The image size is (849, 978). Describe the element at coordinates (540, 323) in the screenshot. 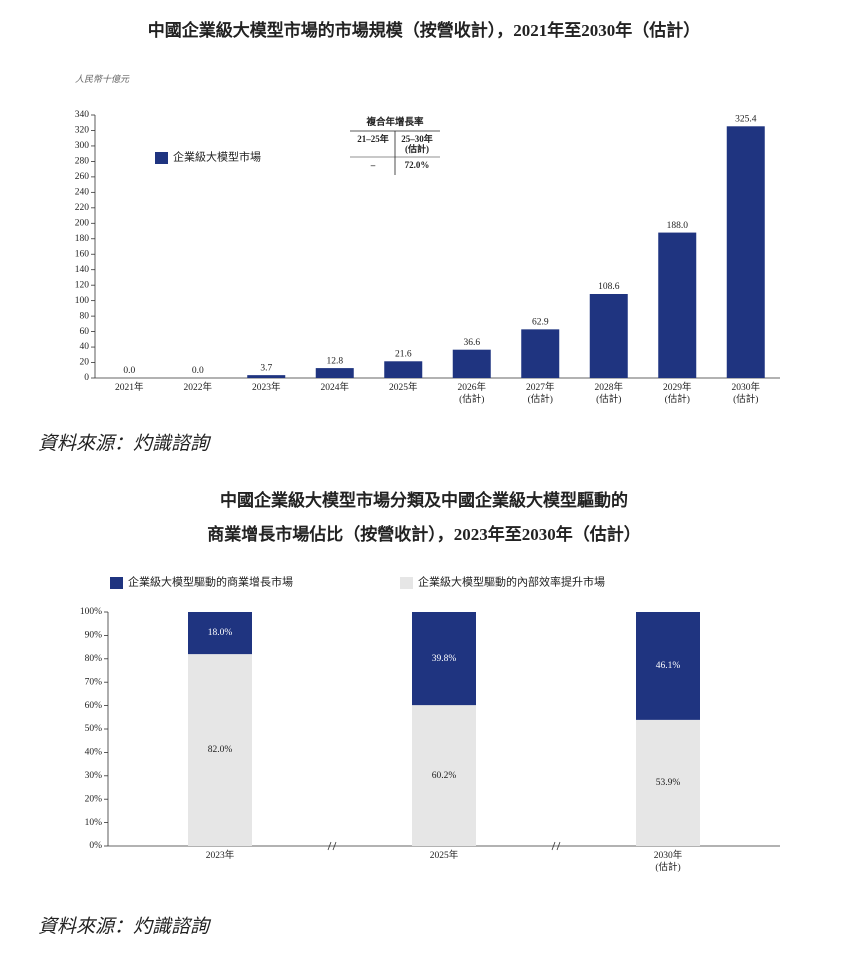

I see `value-label: 62.9` at that location.